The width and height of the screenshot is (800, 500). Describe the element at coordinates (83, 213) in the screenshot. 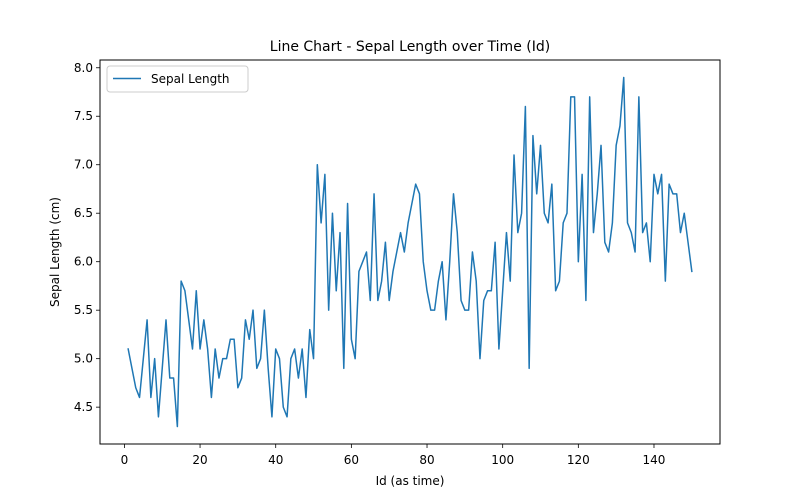

I see `y-tick-label: 6.5` at that location.